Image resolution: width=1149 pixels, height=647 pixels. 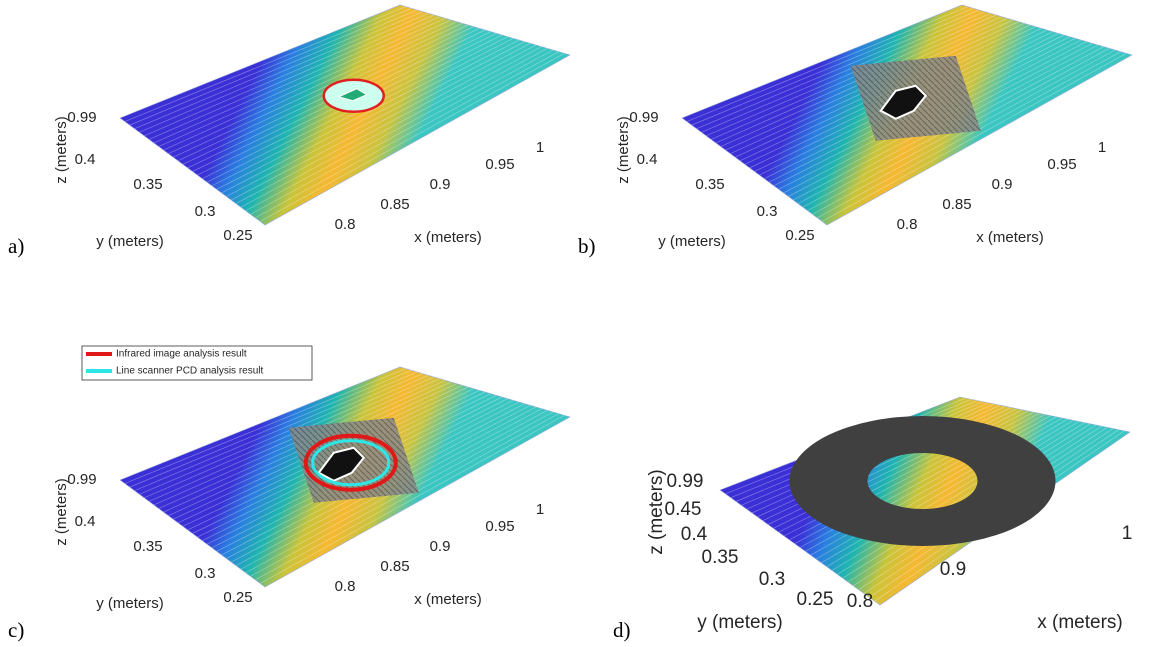 What do you see at coordinates (16, 246) in the screenshot?
I see `panel-label: a)` at bounding box center [16, 246].